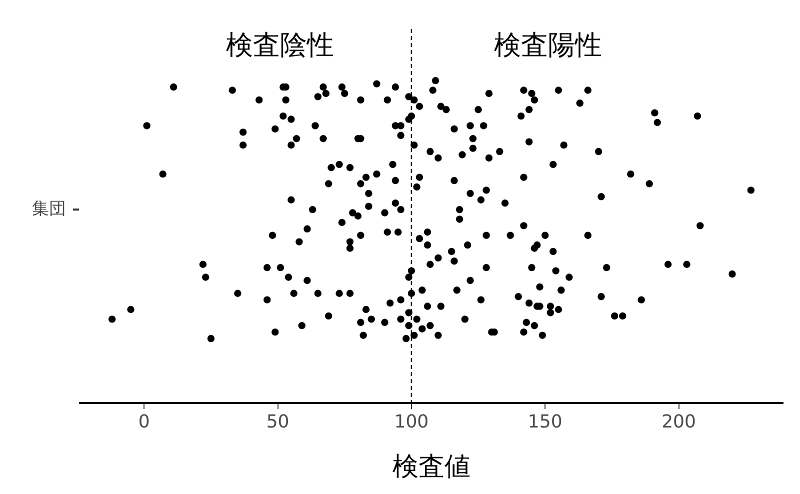 The height and width of the screenshot is (494, 800). Describe the element at coordinates (411, 421) in the screenshot. I see `x-tick-label: 100` at that location.